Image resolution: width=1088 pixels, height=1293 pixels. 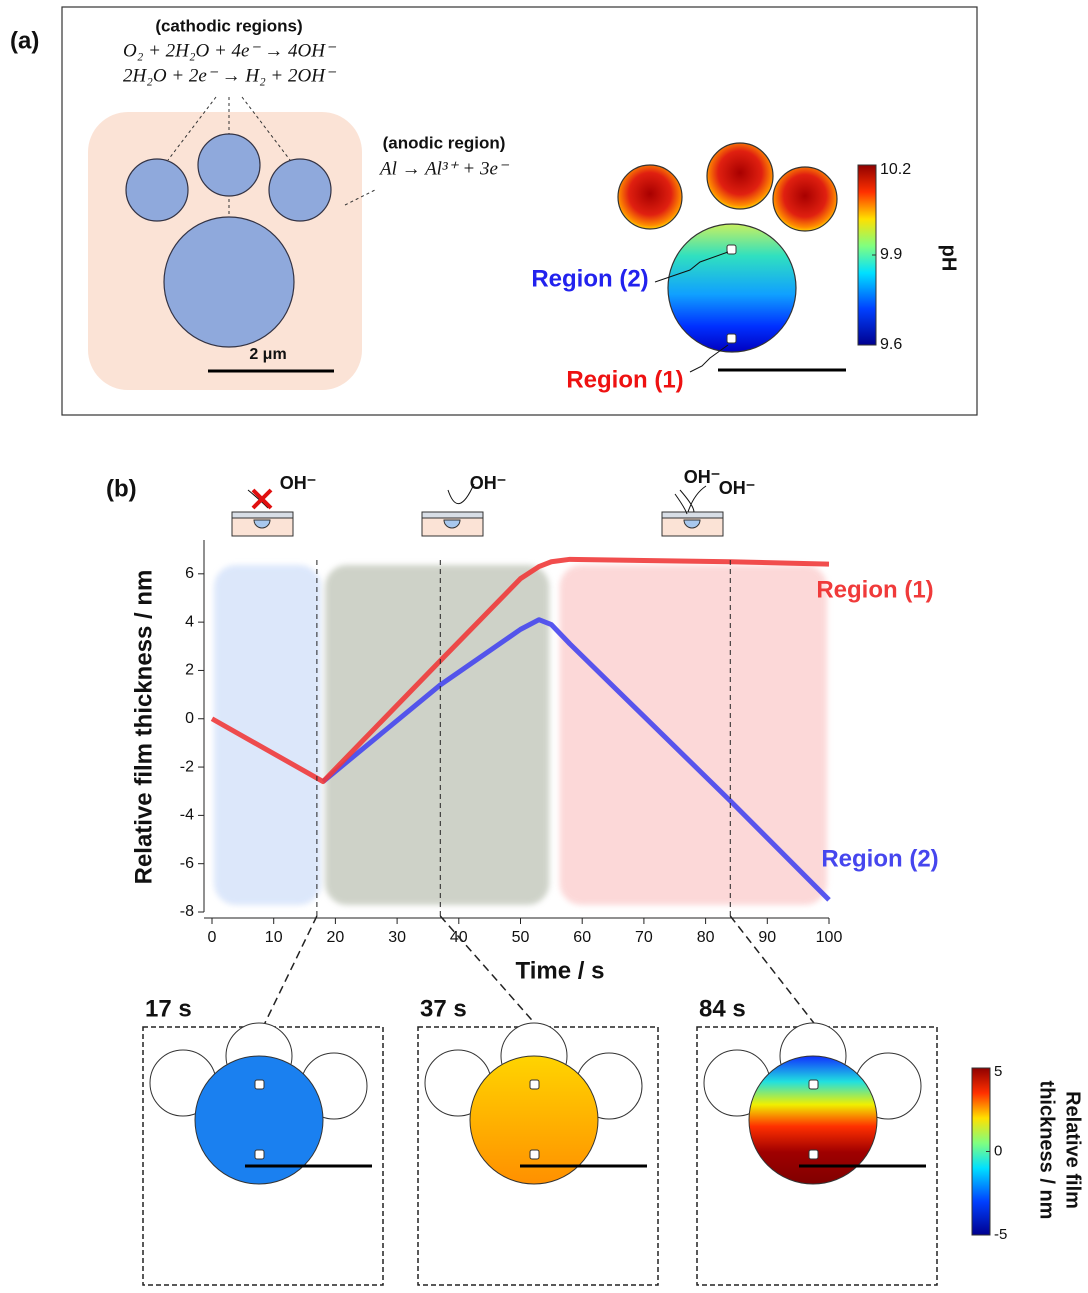 I want to click on x-axis-label: Time / s, so click(x=560, y=970).